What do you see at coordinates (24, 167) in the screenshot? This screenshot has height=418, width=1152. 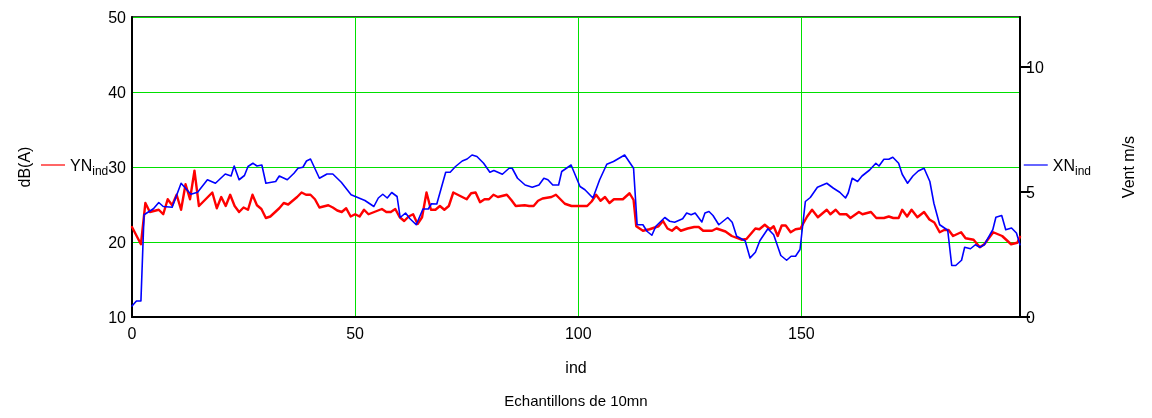 I see `y-axis-title: dB(A)` at bounding box center [24, 167].